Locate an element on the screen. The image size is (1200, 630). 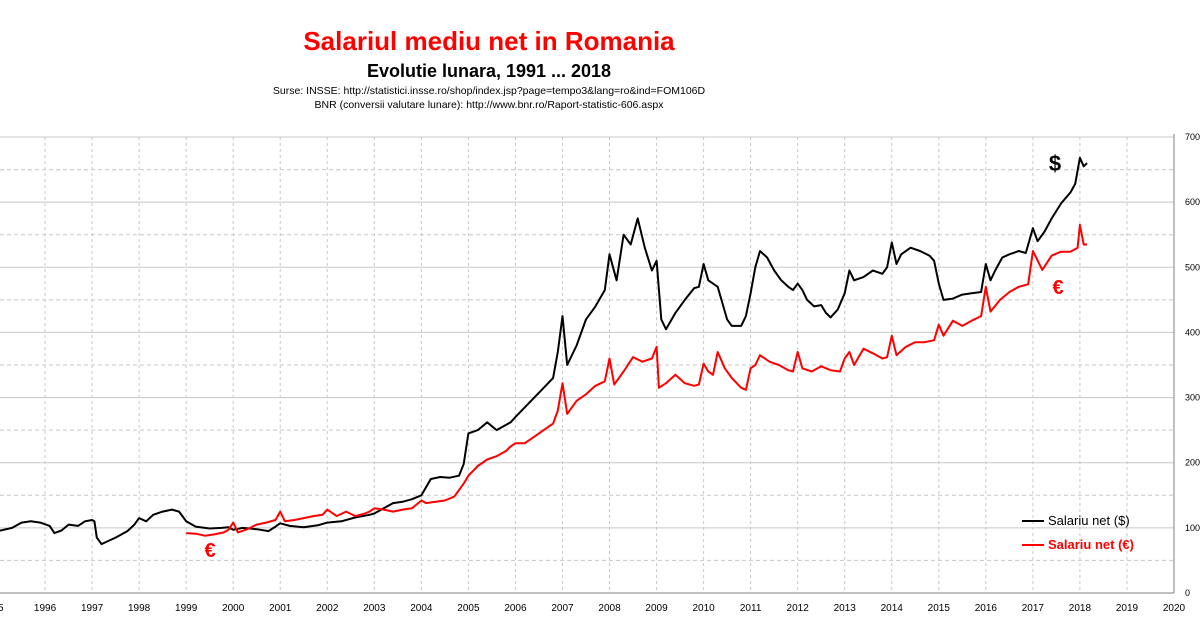
y-tick-label: 400 is located at coordinates (1192, 332).